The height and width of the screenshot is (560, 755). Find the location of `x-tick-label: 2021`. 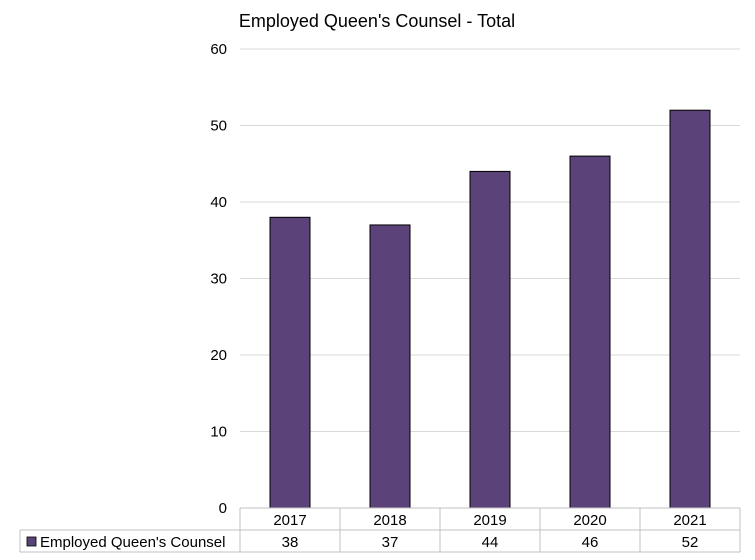

x-tick-label: 2021 is located at coordinates (689, 520).